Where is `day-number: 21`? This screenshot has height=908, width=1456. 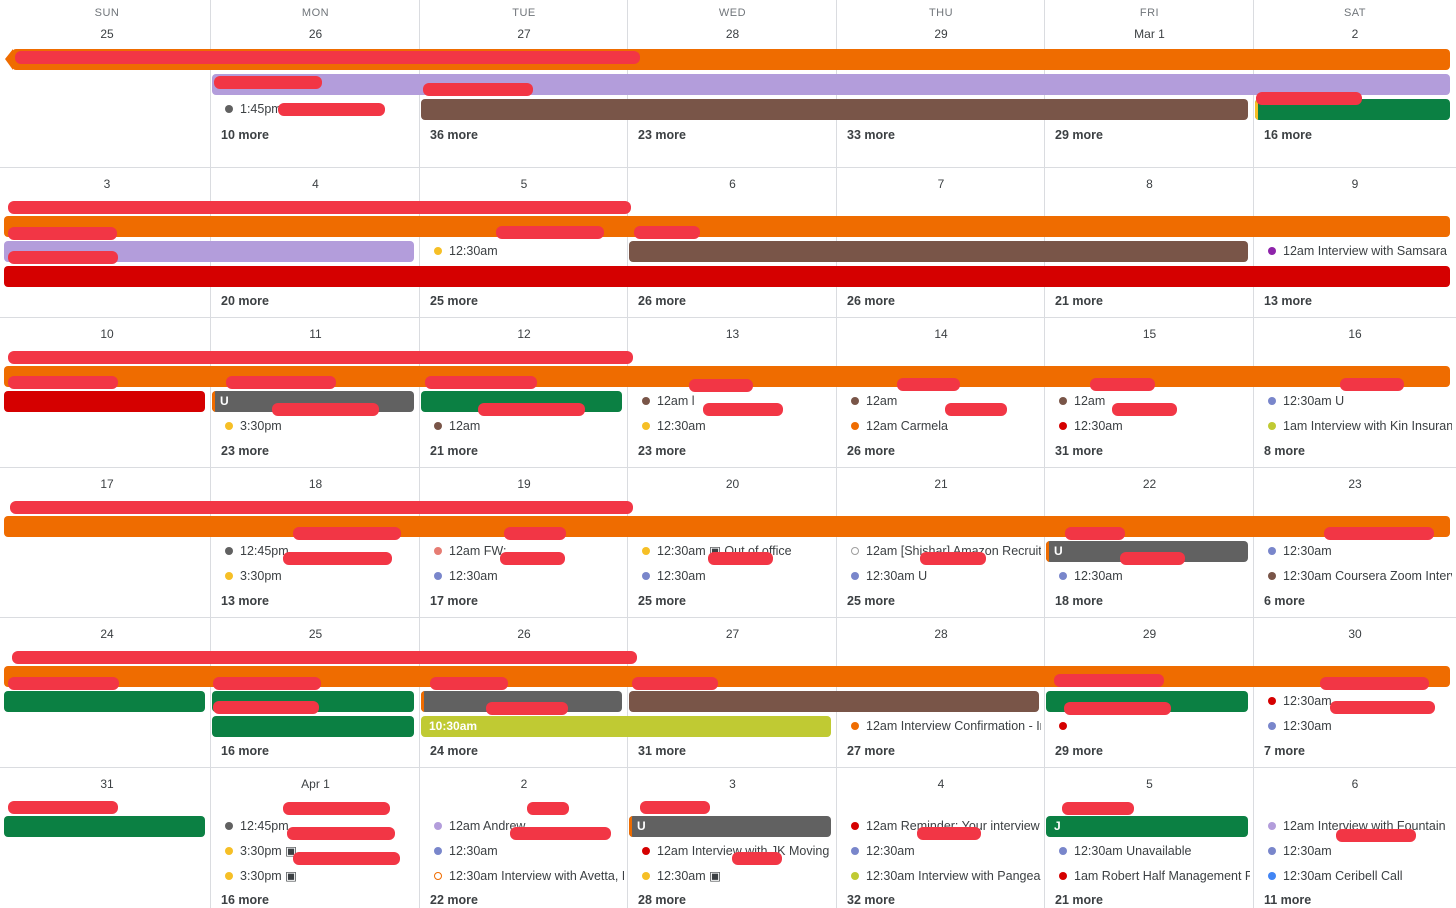 day-number: 21 is located at coordinates (941, 484).